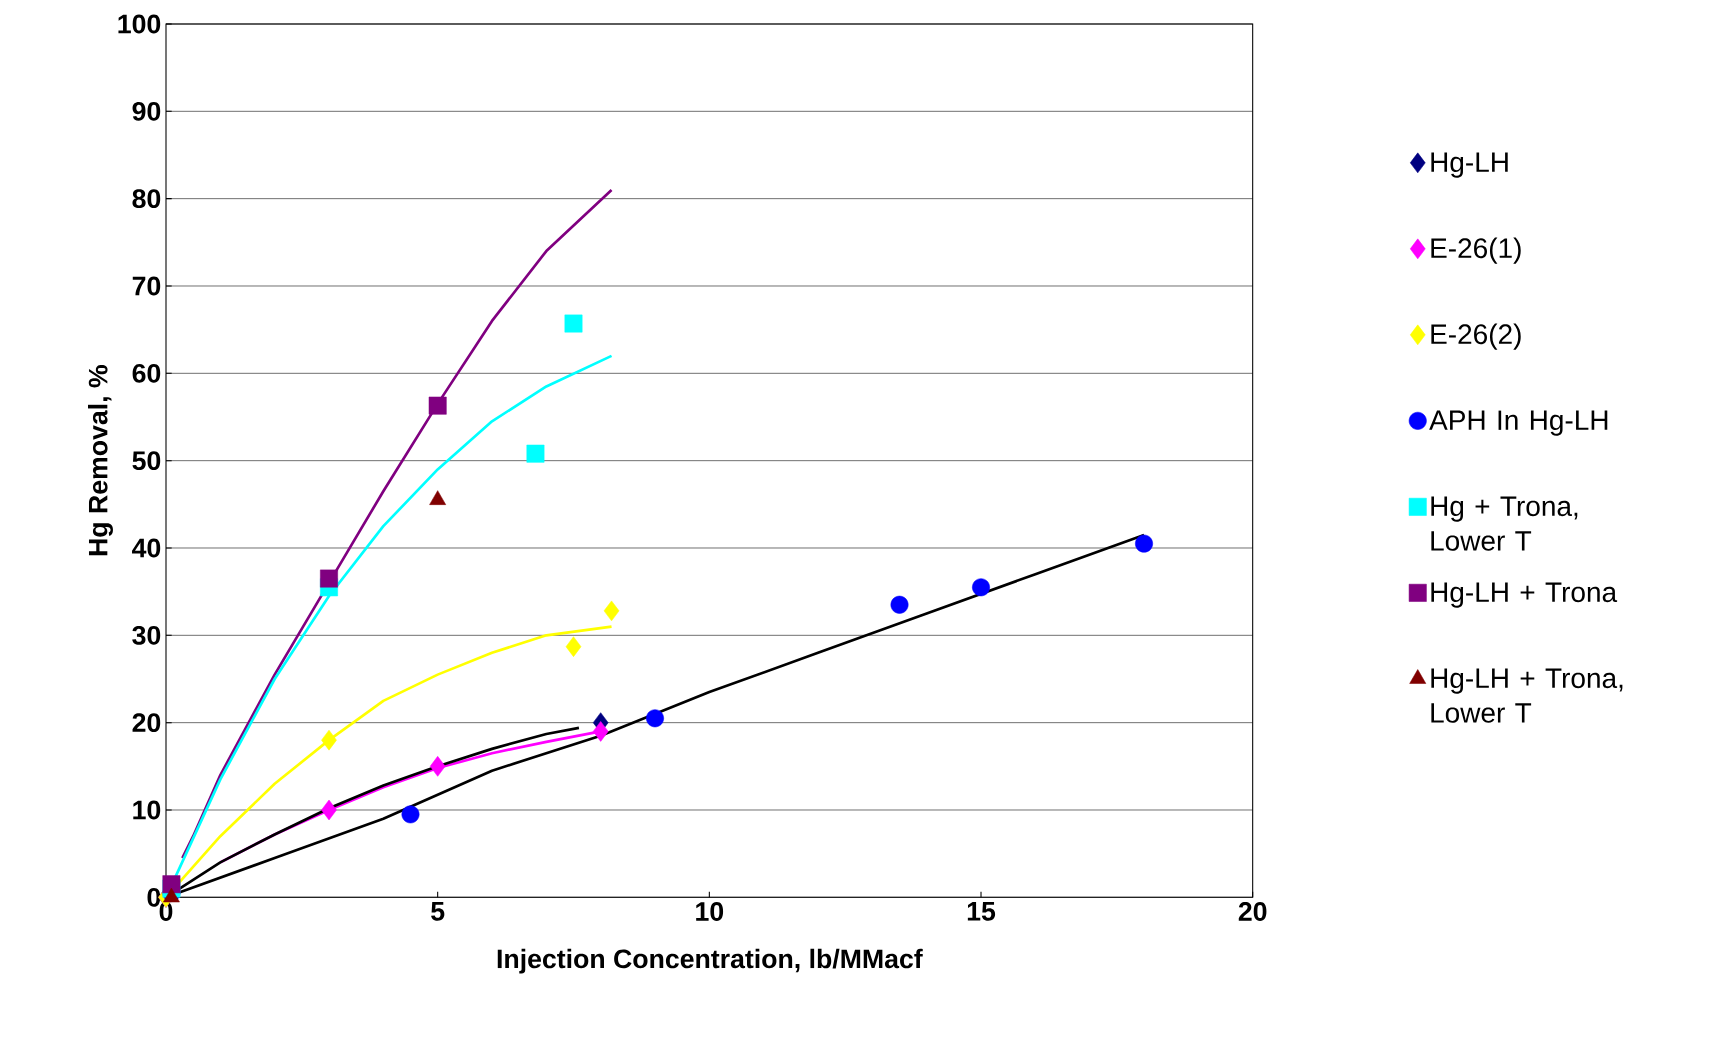  Describe the element at coordinates (981, 911) in the screenshot. I see `x-tick-label: 15` at that location.